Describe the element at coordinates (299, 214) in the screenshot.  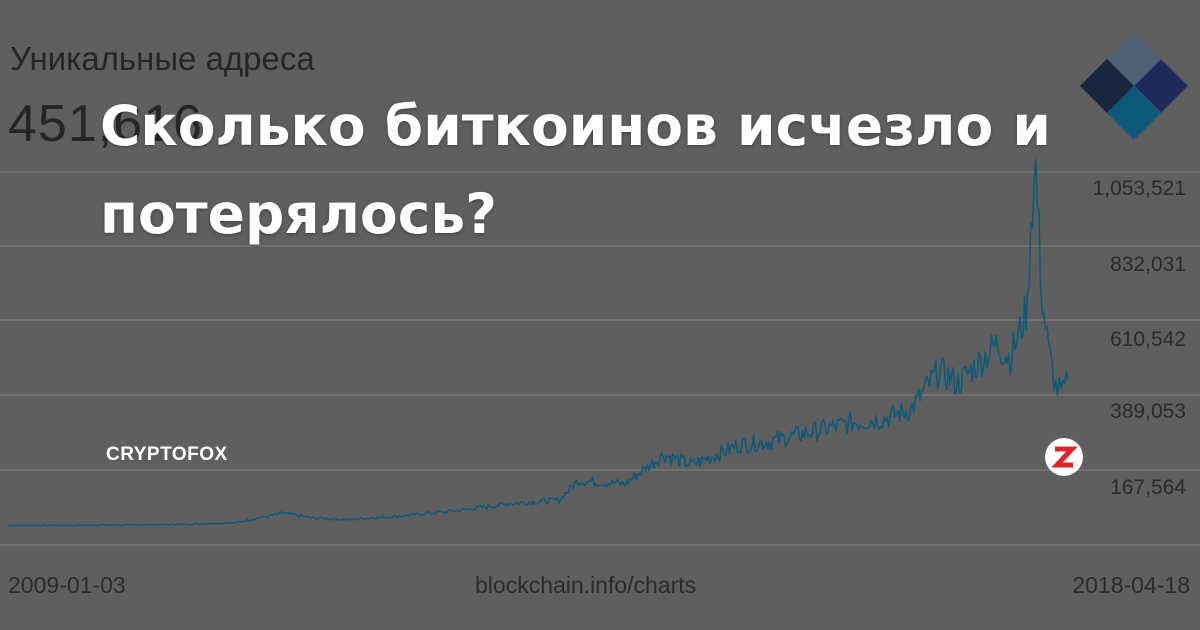
I see `headline-line-2: потерялось?` at that location.